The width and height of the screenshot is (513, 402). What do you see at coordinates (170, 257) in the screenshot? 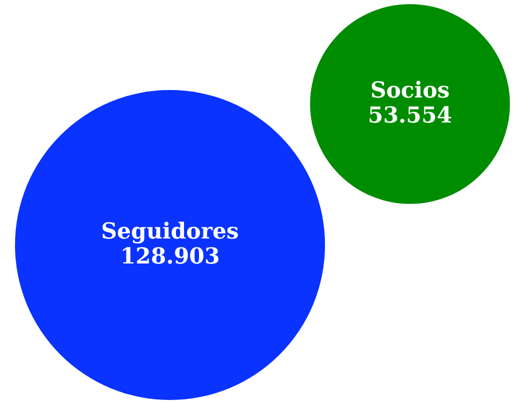
I see `data-label: 128.903` at bounding box center [170, 257].